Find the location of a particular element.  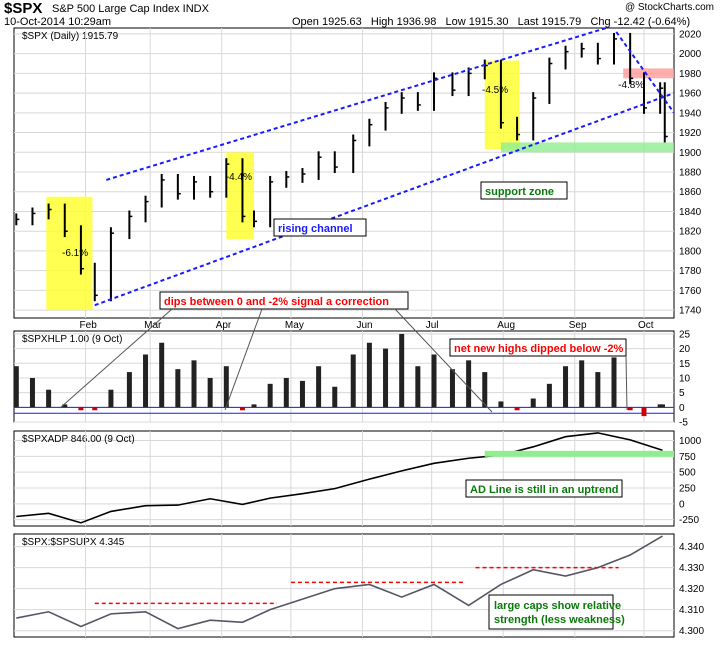

y-tick-label: 500 is located at coordinates (687, 473).